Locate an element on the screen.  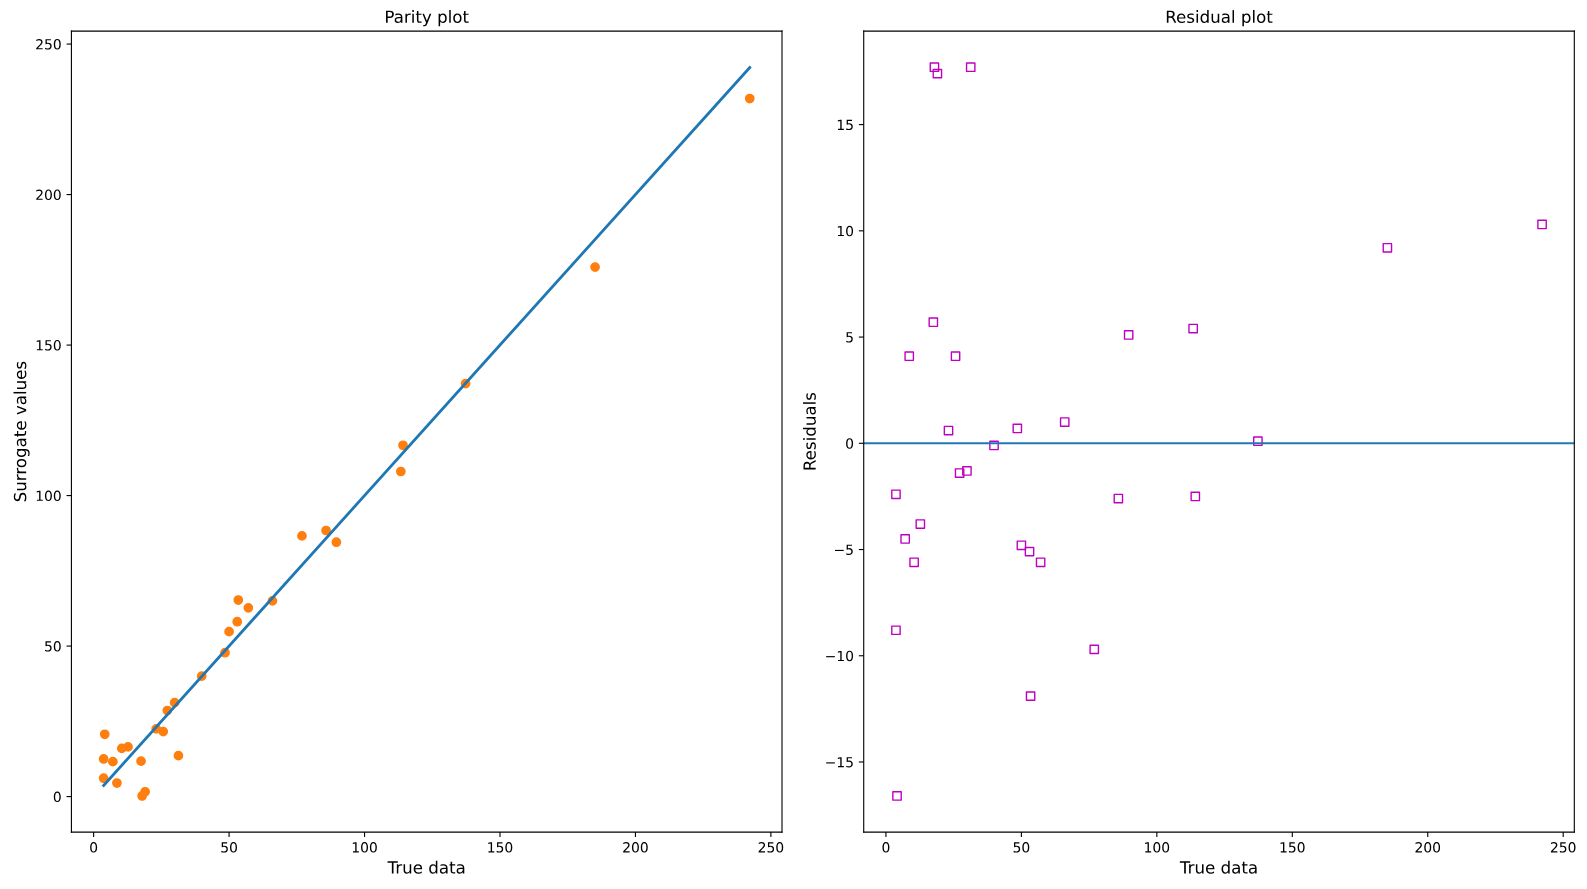
y-tick-label: 50 is located at coordinates (53, 646).